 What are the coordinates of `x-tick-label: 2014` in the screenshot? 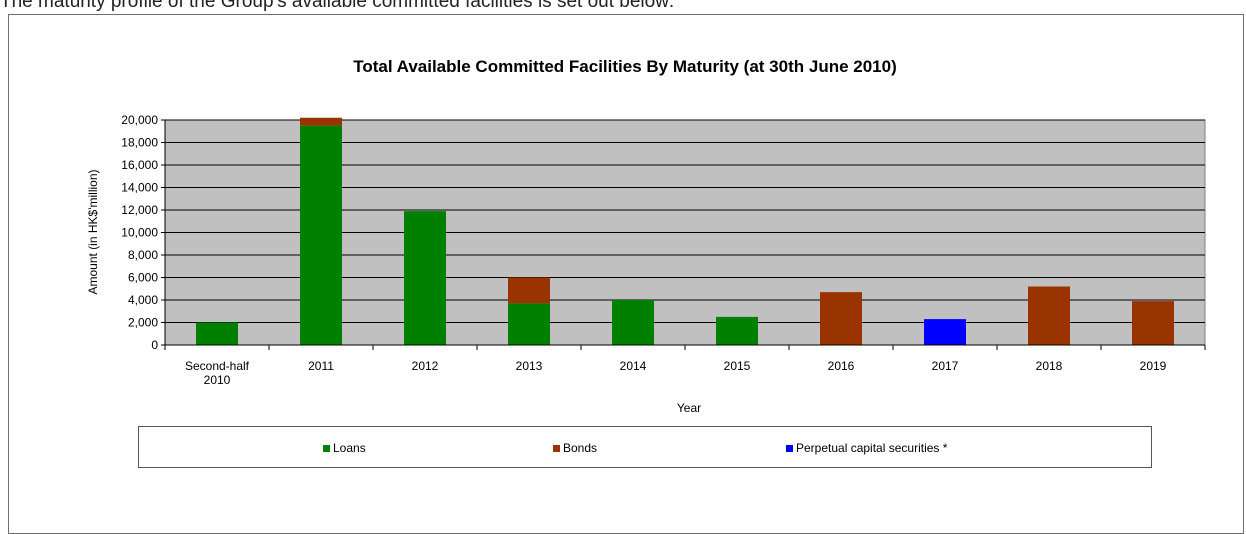 It's located at (633, 366).